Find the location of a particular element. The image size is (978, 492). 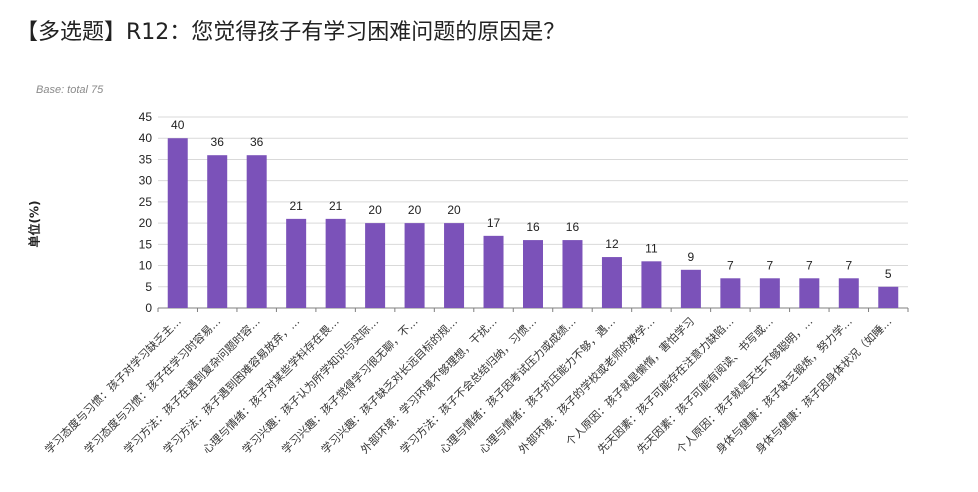

y-tick-label: 20 is located at coordinates (146, 223).